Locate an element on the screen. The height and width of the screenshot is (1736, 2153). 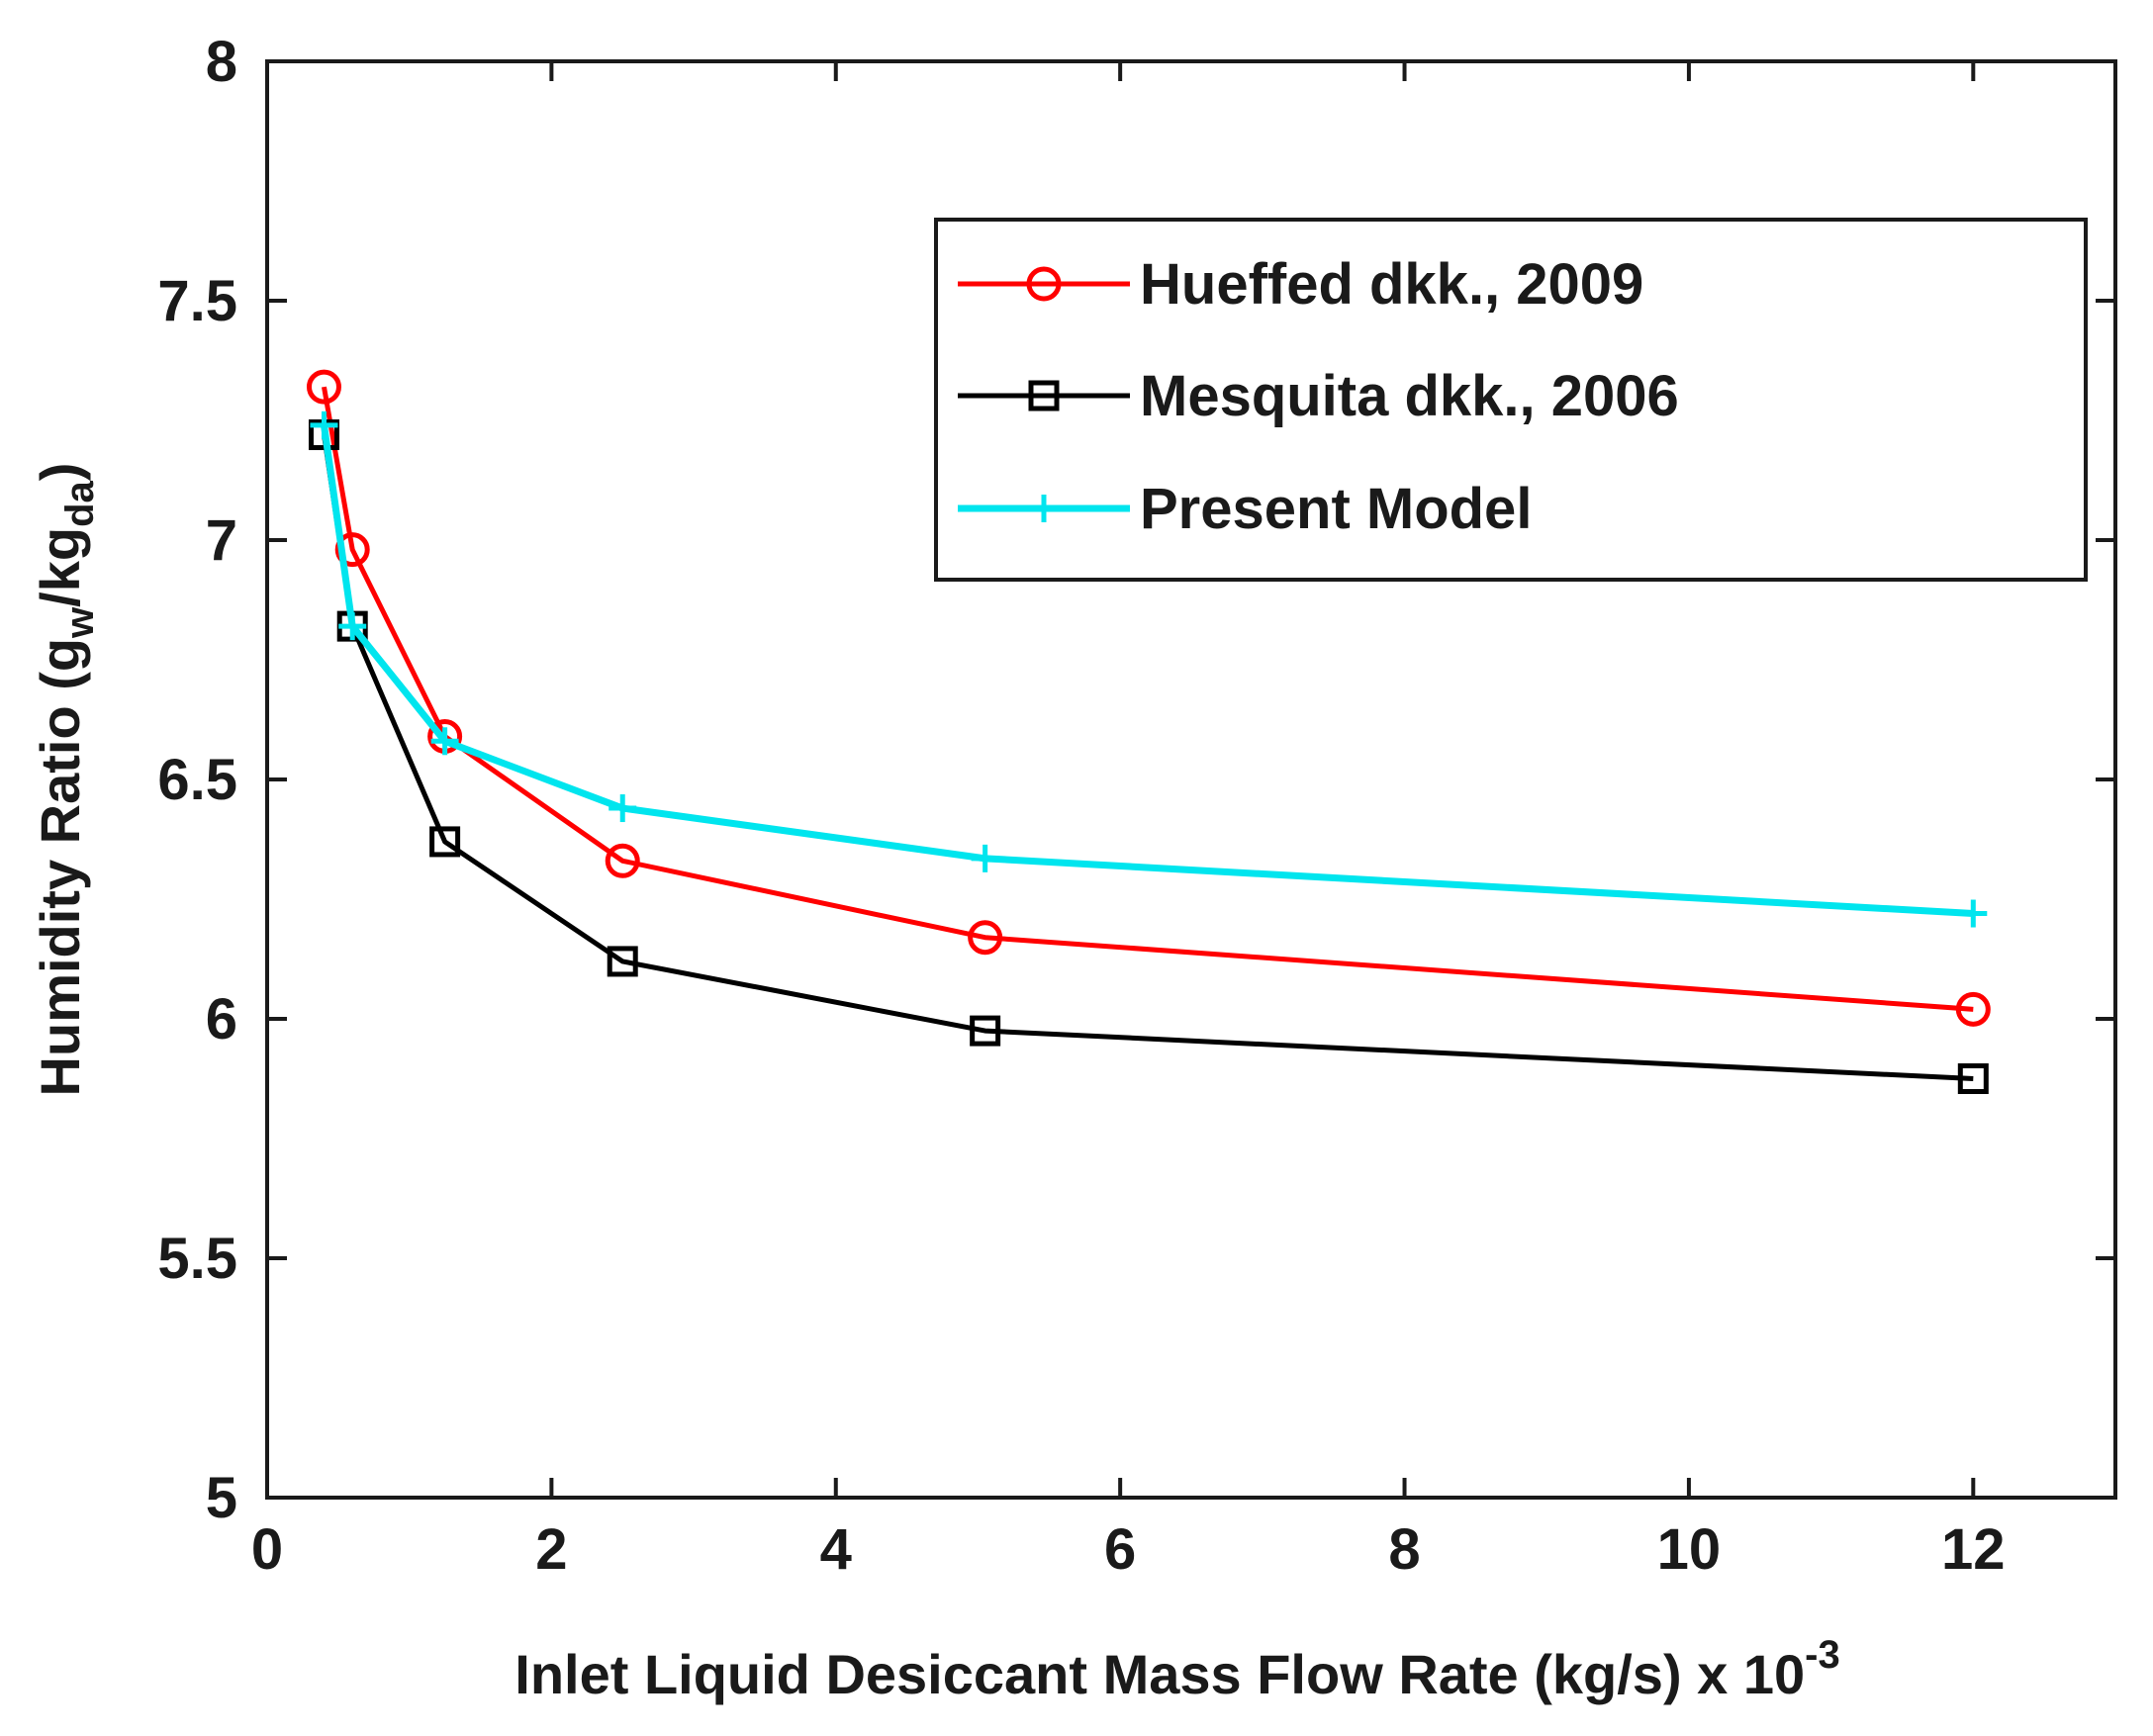
y-axis-label-suffix: ) is located at coordinates (60, 472).